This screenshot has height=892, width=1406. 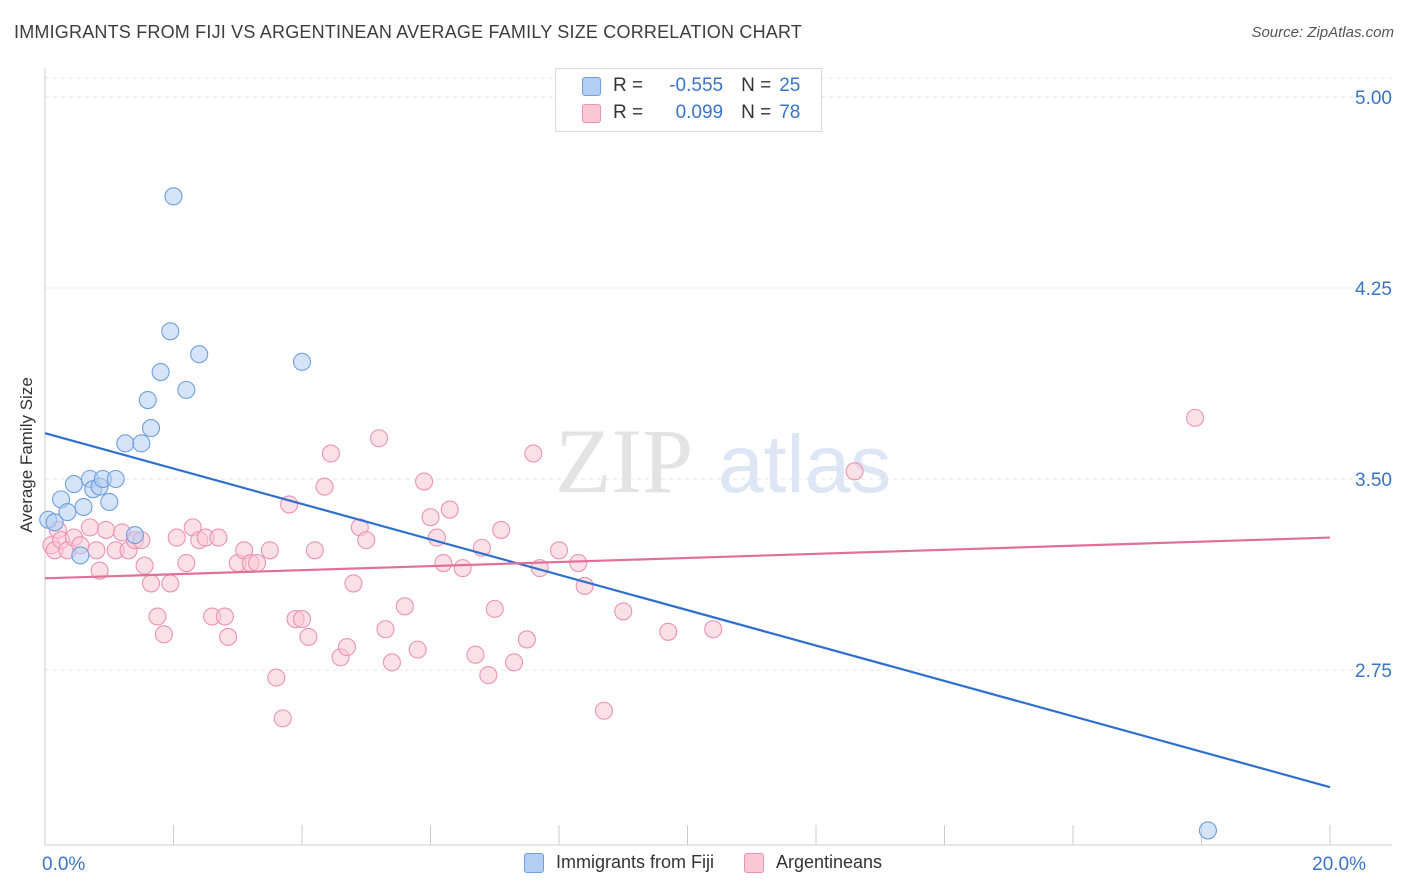 What do you see at coordinates (1373, 98) in the screenshot?
I see `y-tick-label: 5.00` at bounding box center [1373, 98].